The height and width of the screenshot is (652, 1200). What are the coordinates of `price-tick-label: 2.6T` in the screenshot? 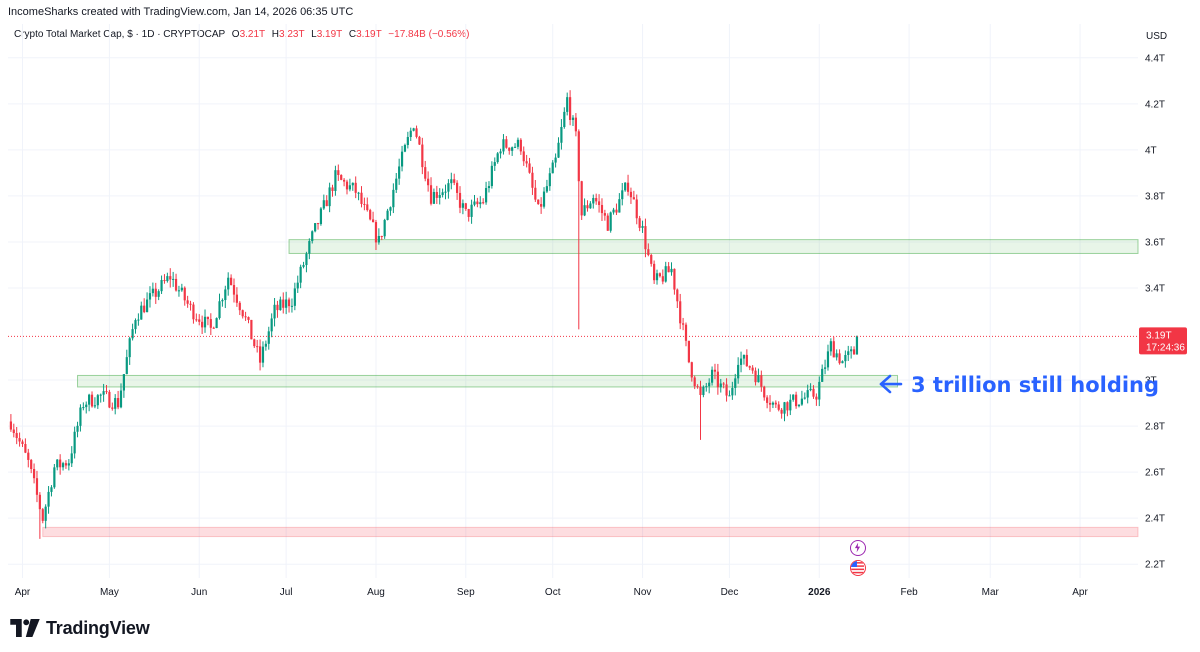 It's located at (1155, 473).